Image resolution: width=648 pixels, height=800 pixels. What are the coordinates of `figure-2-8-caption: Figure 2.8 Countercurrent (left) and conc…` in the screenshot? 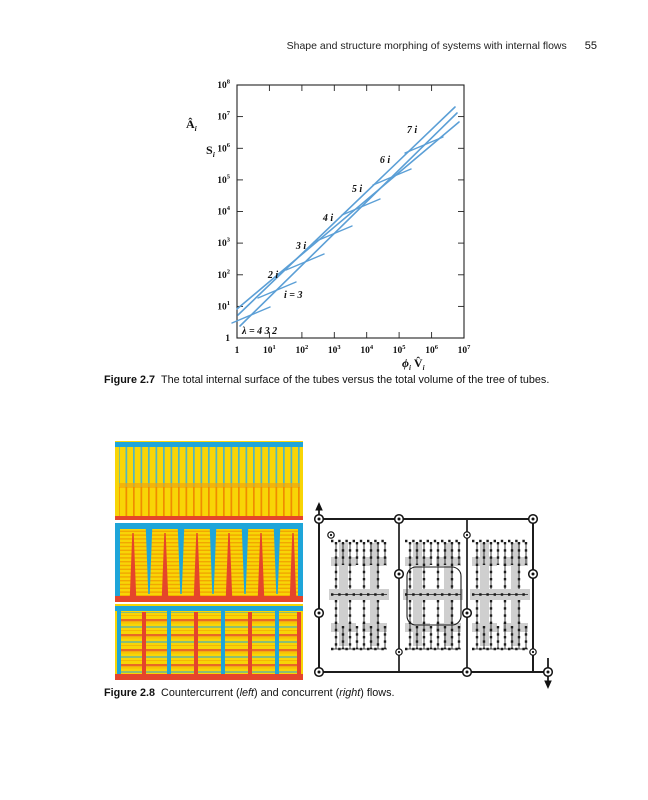 It's located at (249, 693).